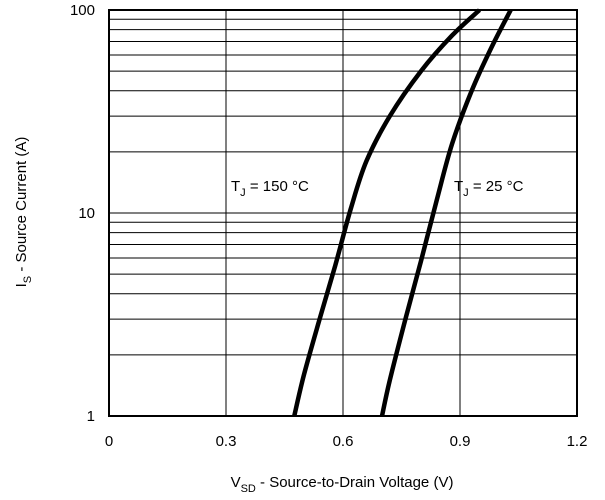 Image resolution: width=605 pixels, height=500 pixels. What do you see at coordinates (91, 416) in the screenshot?
I see `y-tick-label: 1` at bounding box center [91, 416].